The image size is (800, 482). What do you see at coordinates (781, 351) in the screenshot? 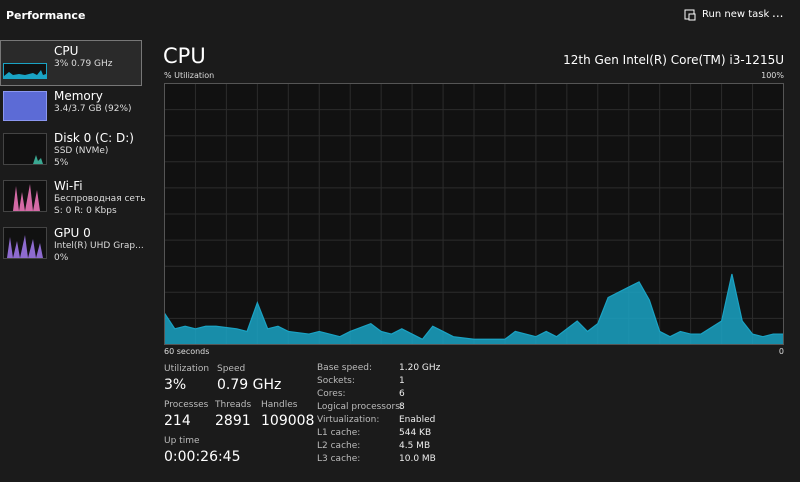
I see `x-end-label: 0` at bounding box center [781, 351].